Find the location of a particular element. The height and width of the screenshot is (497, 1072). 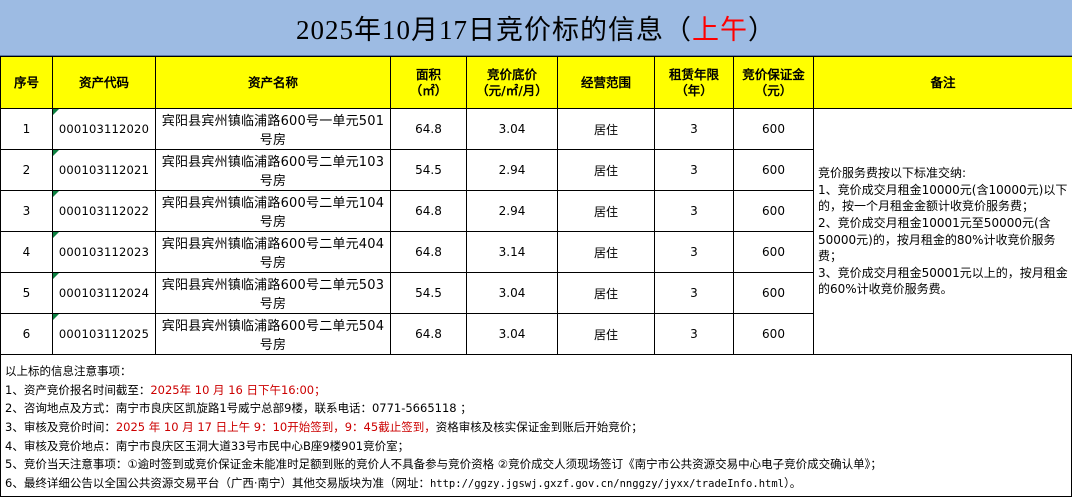

note-item-4: 4、审核及竞价地点：南宁市良庆区玉洞大道33号市民中心B座9楼901竞价室； is located at coordinates (207, 445).